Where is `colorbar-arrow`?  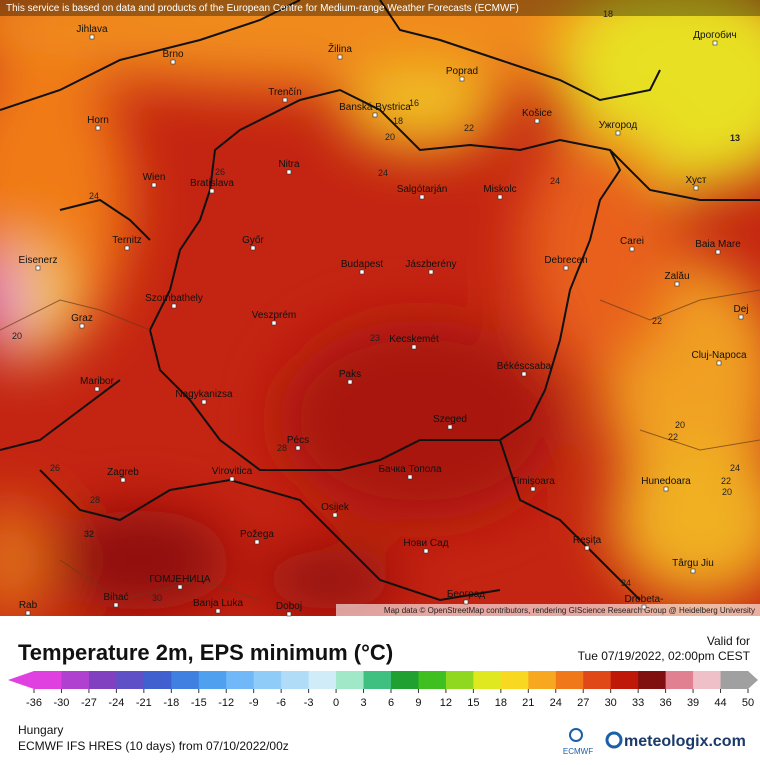 colorbar-arrow is located at coordinates (21, 680).